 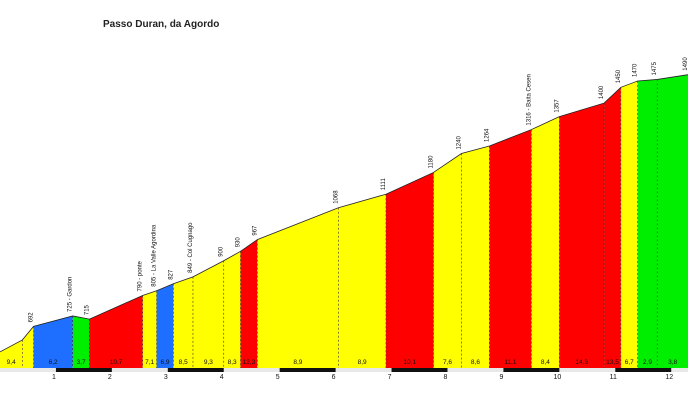 What do you see at coordinates (278, 377) in the screenshot?
I see `km-tick-5: 5` at bounding box center [278, 377].